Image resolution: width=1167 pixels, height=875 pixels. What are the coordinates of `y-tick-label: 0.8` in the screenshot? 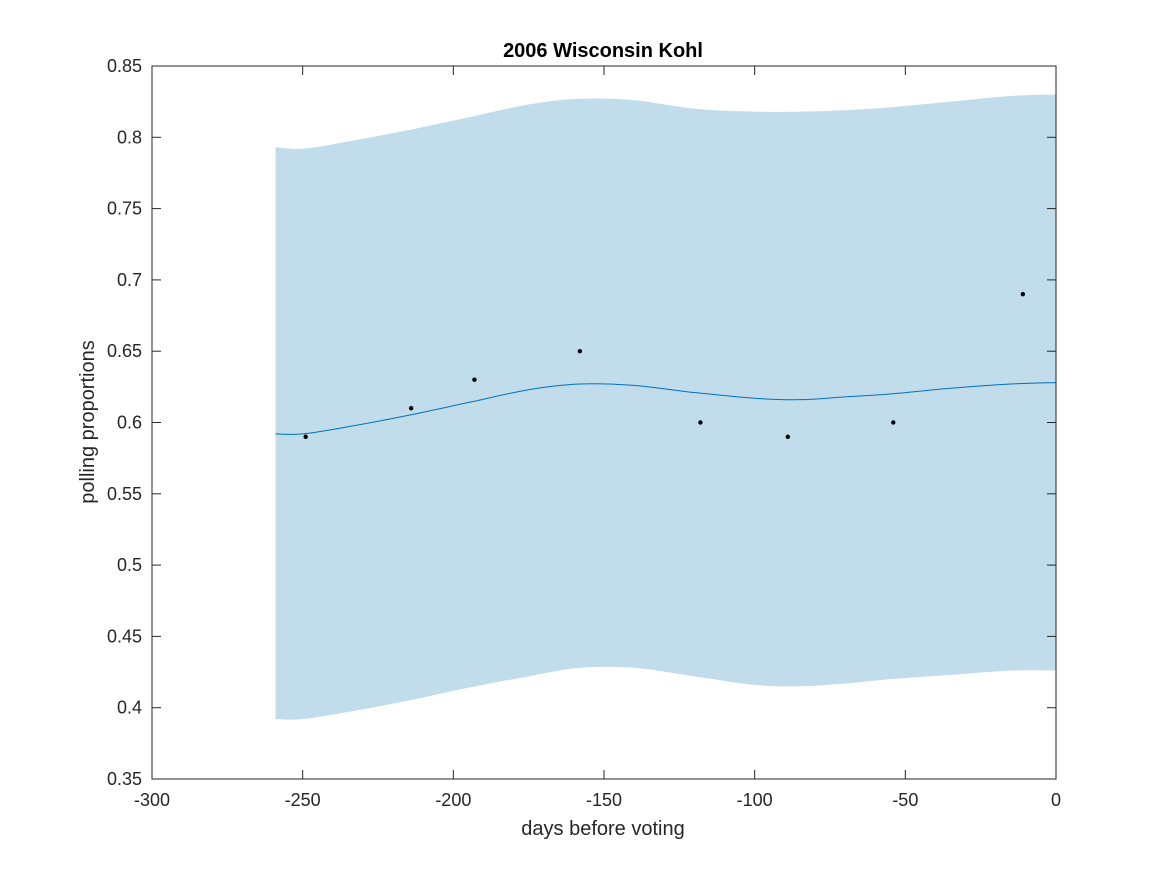 It's located at (129, 137).